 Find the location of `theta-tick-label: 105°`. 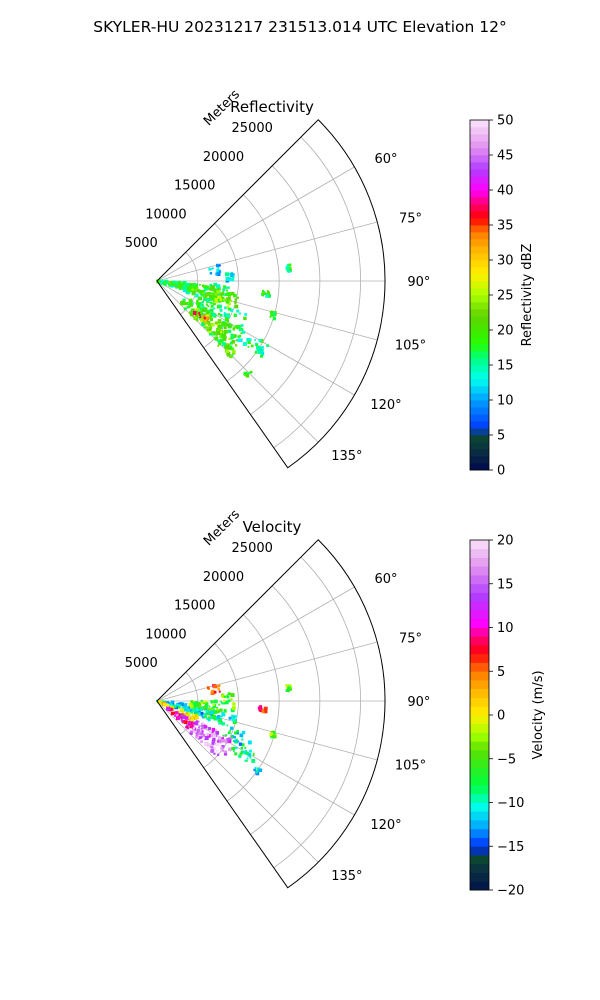

theta-tick-label: 105° is located at coordinates (410, 346).